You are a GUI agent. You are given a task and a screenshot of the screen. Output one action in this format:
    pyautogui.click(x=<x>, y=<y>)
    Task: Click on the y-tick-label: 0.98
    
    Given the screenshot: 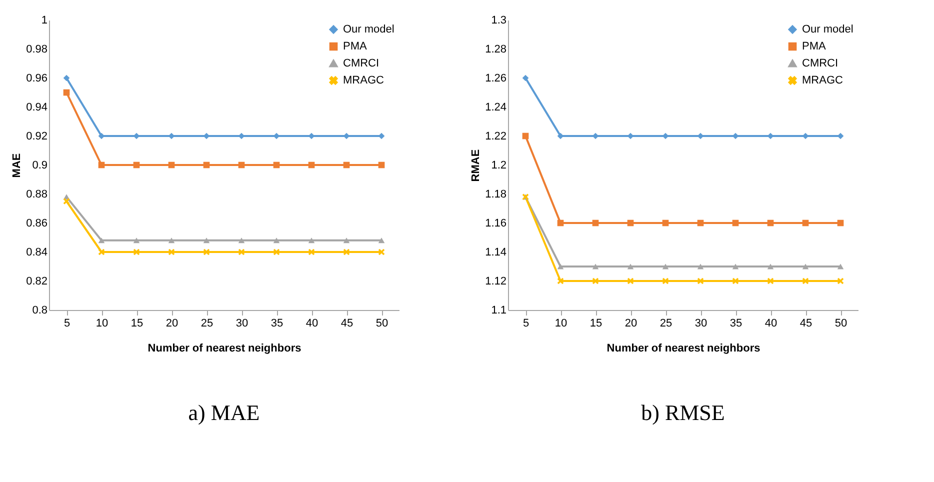 What is the action you would take?
    pyautogui.click(x=37, y=50)
    